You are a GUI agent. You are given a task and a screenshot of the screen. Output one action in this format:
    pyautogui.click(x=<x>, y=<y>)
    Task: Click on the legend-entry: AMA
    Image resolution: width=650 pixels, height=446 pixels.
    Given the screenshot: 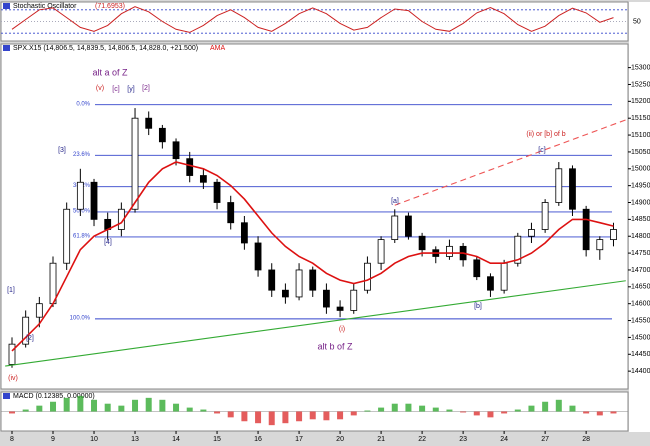 What is the action you would take?
    pyautogui.click(x=218, y=48)
    